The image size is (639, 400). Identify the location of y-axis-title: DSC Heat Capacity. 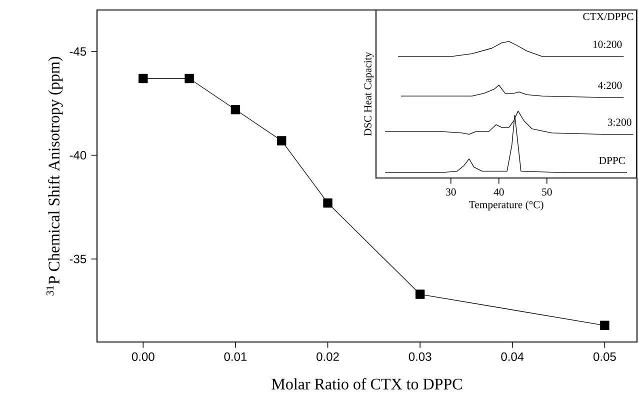
(369, 94).